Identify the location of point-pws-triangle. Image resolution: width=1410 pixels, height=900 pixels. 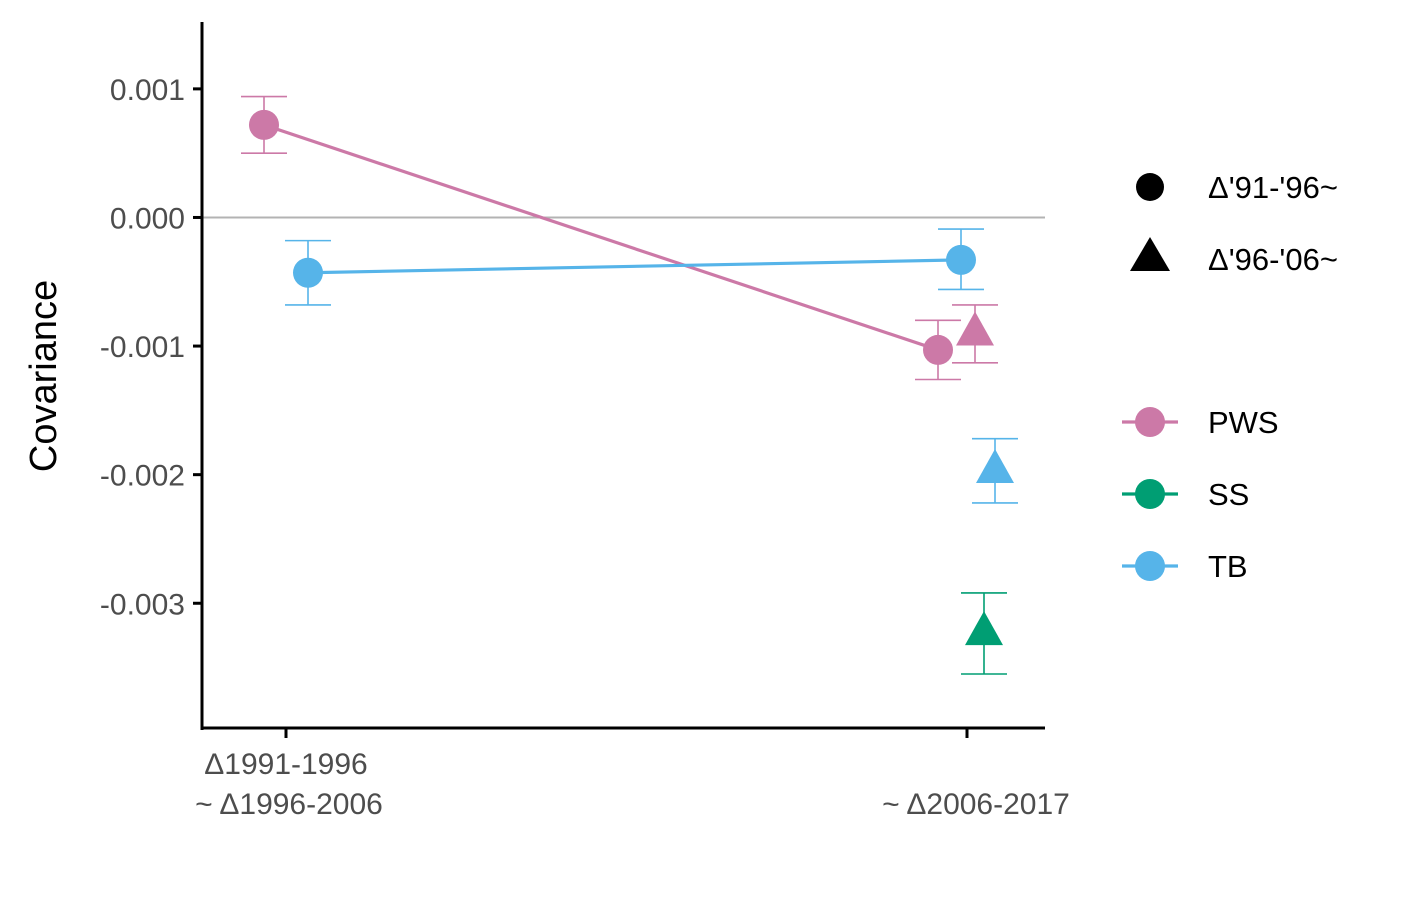
(975, 328).